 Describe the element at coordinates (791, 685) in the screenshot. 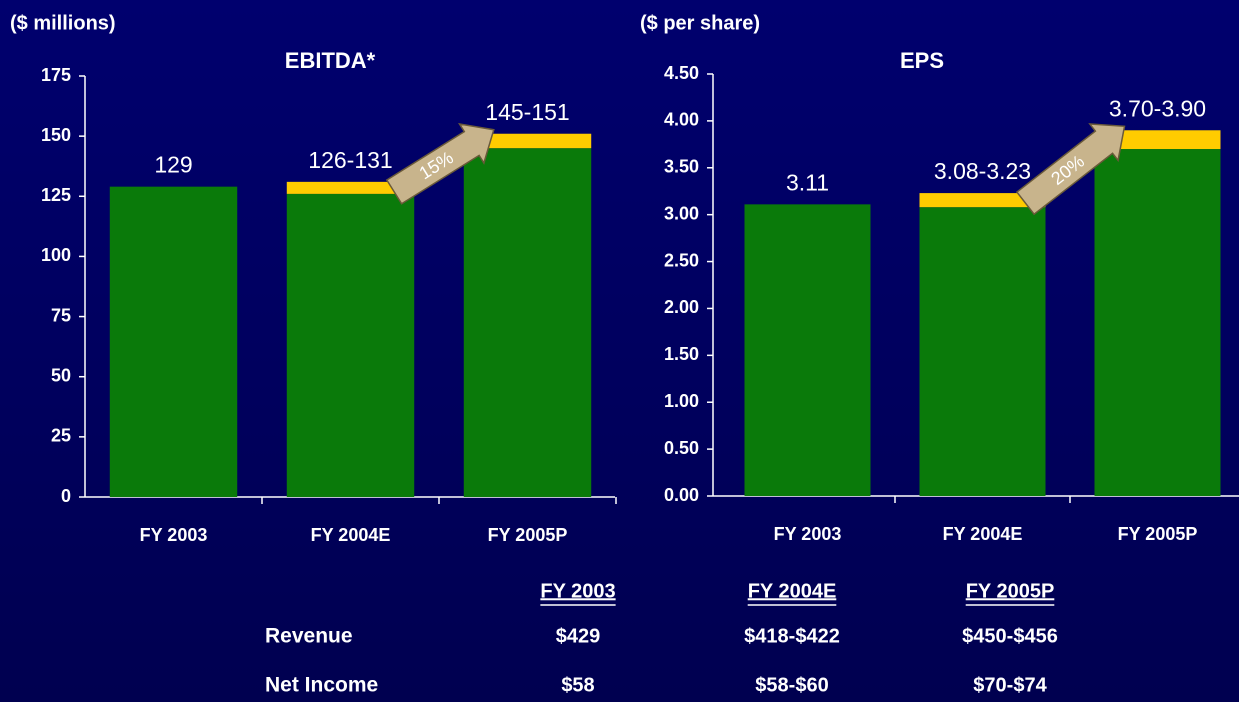

I see `table-cell: $58-$60` at that location.